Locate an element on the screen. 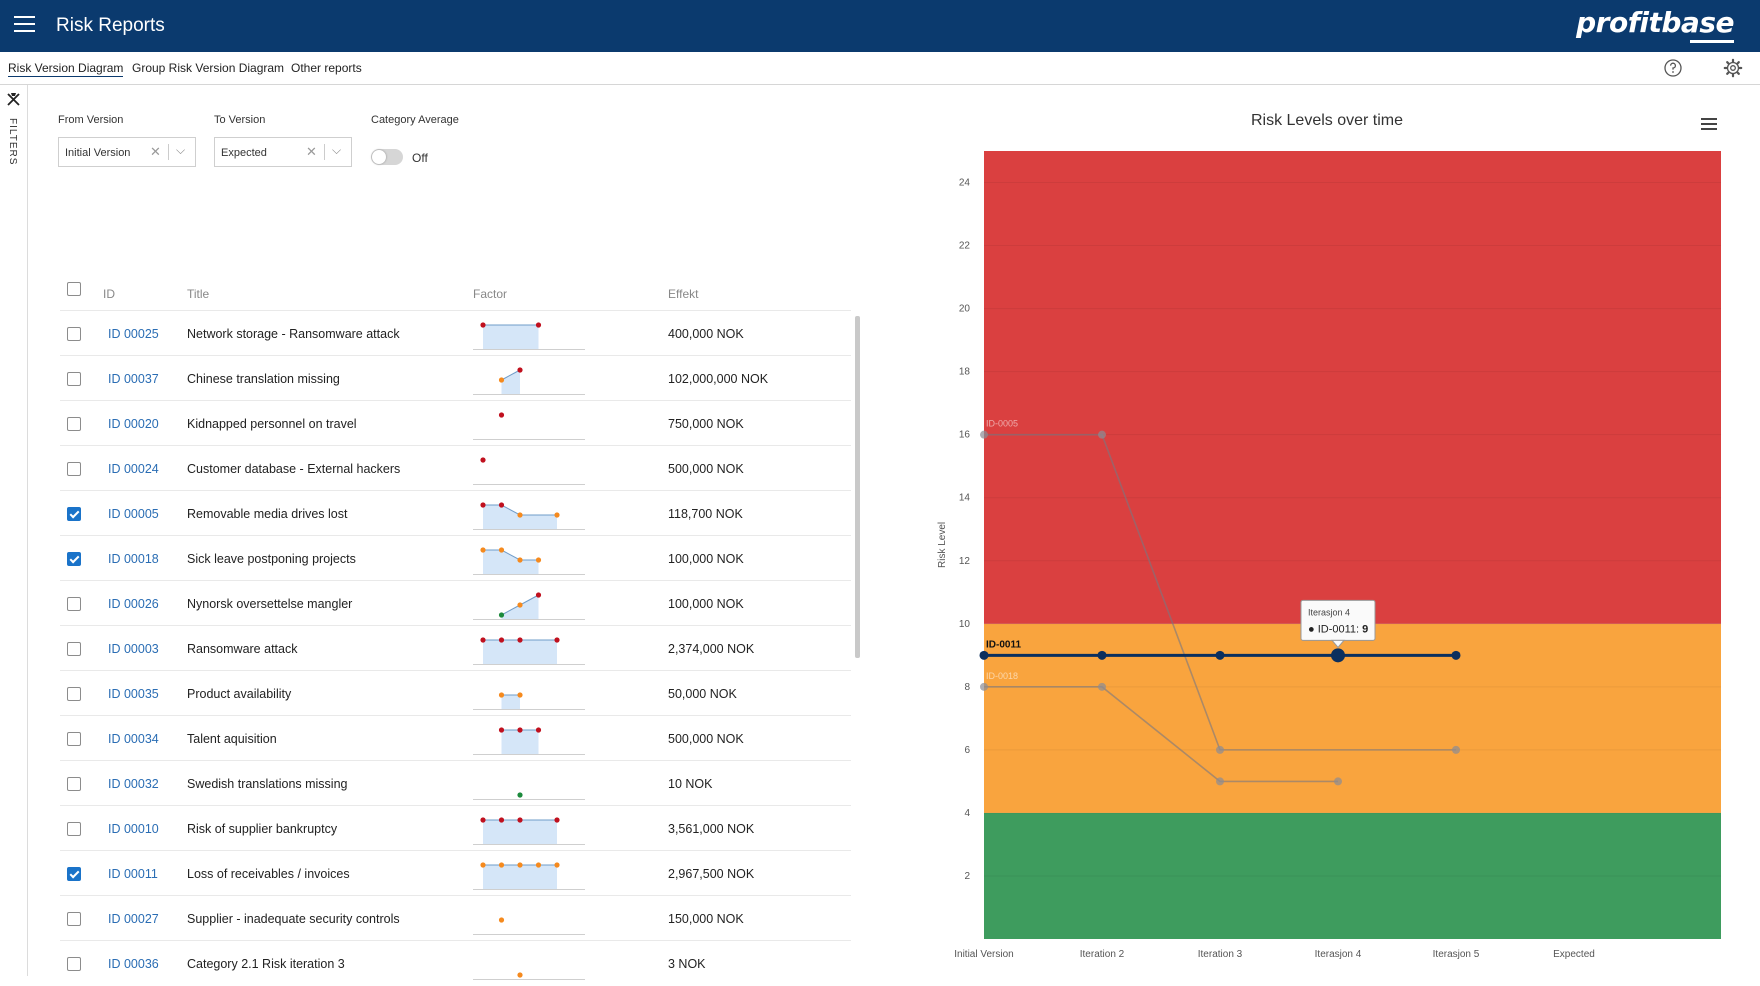 Image resolution: width=1760 pixels, height=986 pixels. filters-sidebar: FILTERS is located at coordinates (14, 530).